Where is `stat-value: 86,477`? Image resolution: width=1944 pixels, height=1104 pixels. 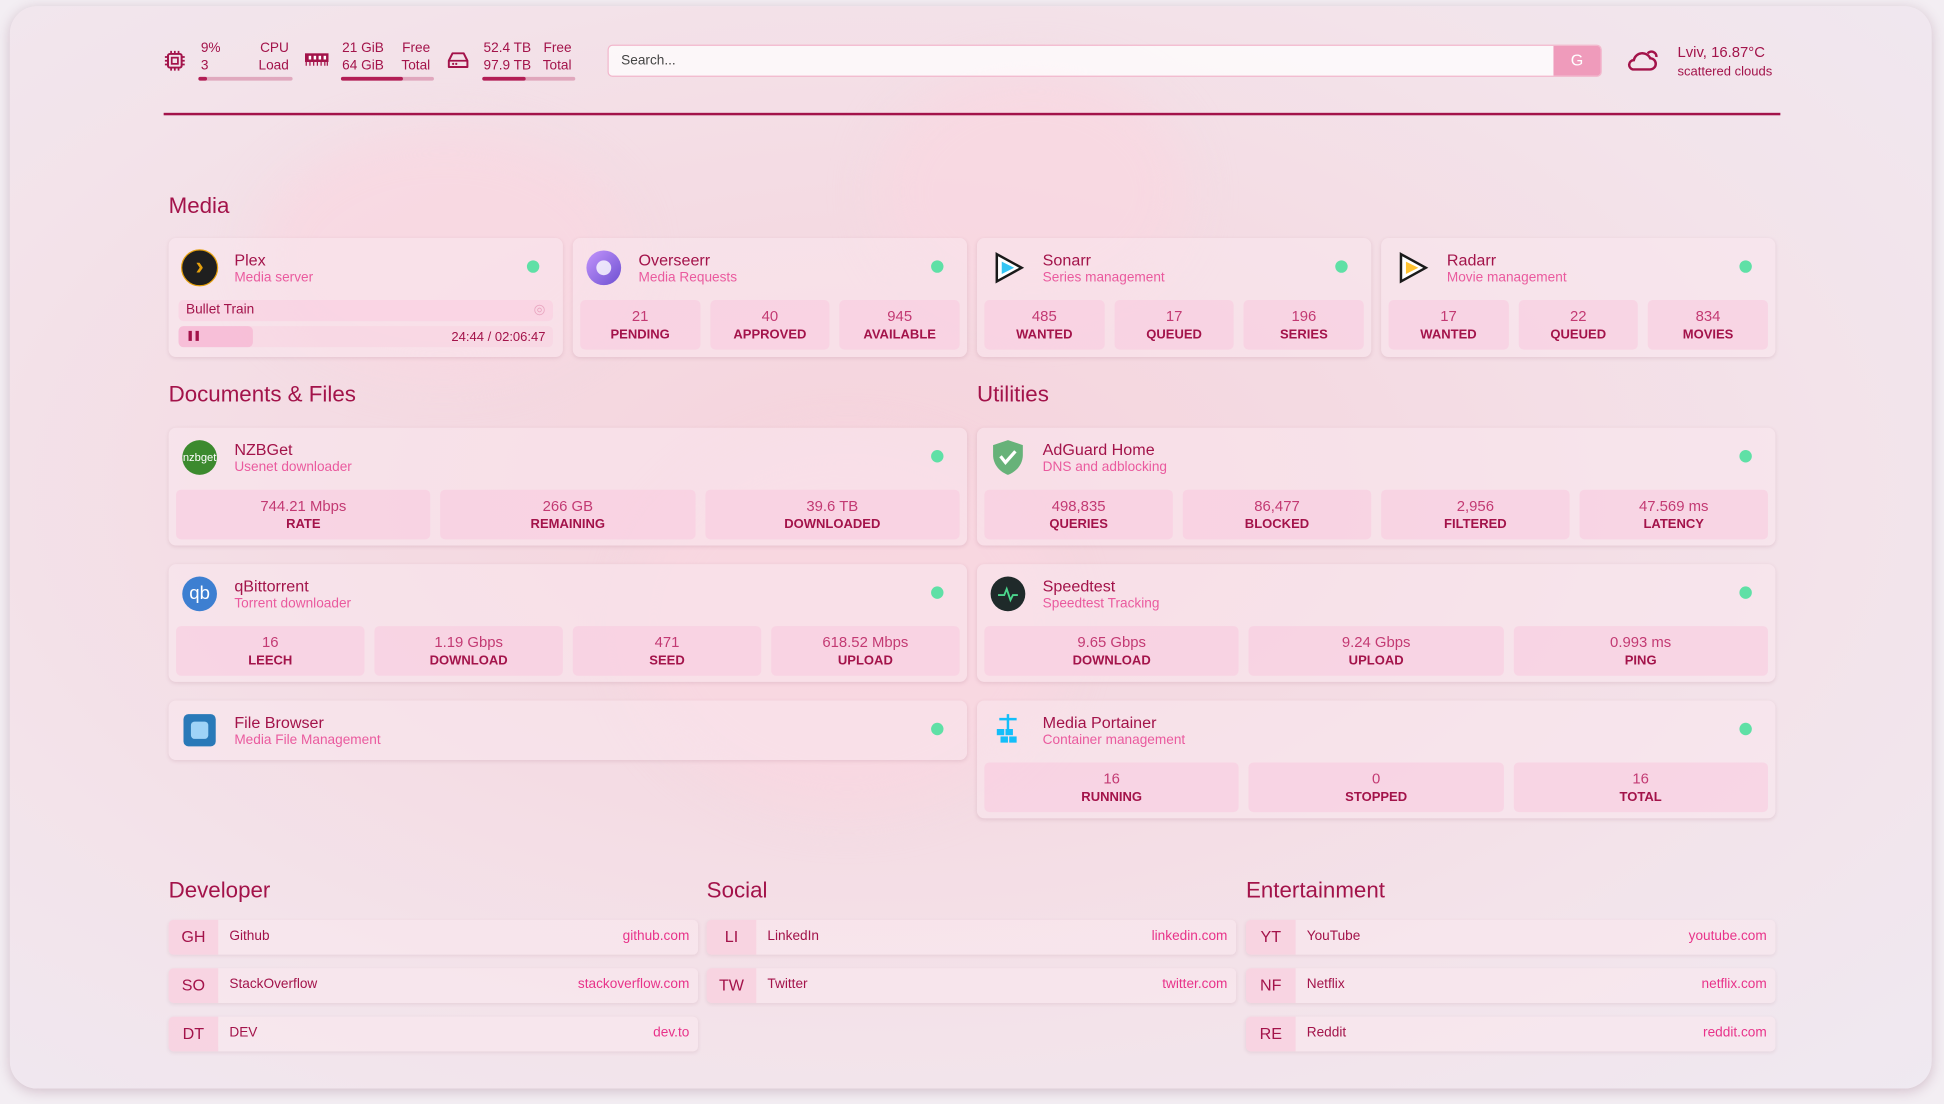 stat-value: 86,477 is located at coordinates (1277, 506).